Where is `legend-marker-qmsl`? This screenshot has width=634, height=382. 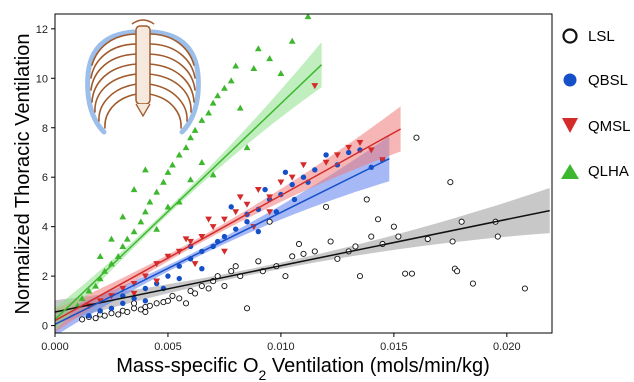 legend-marker-qmsl is located at coordinates (570, 125).